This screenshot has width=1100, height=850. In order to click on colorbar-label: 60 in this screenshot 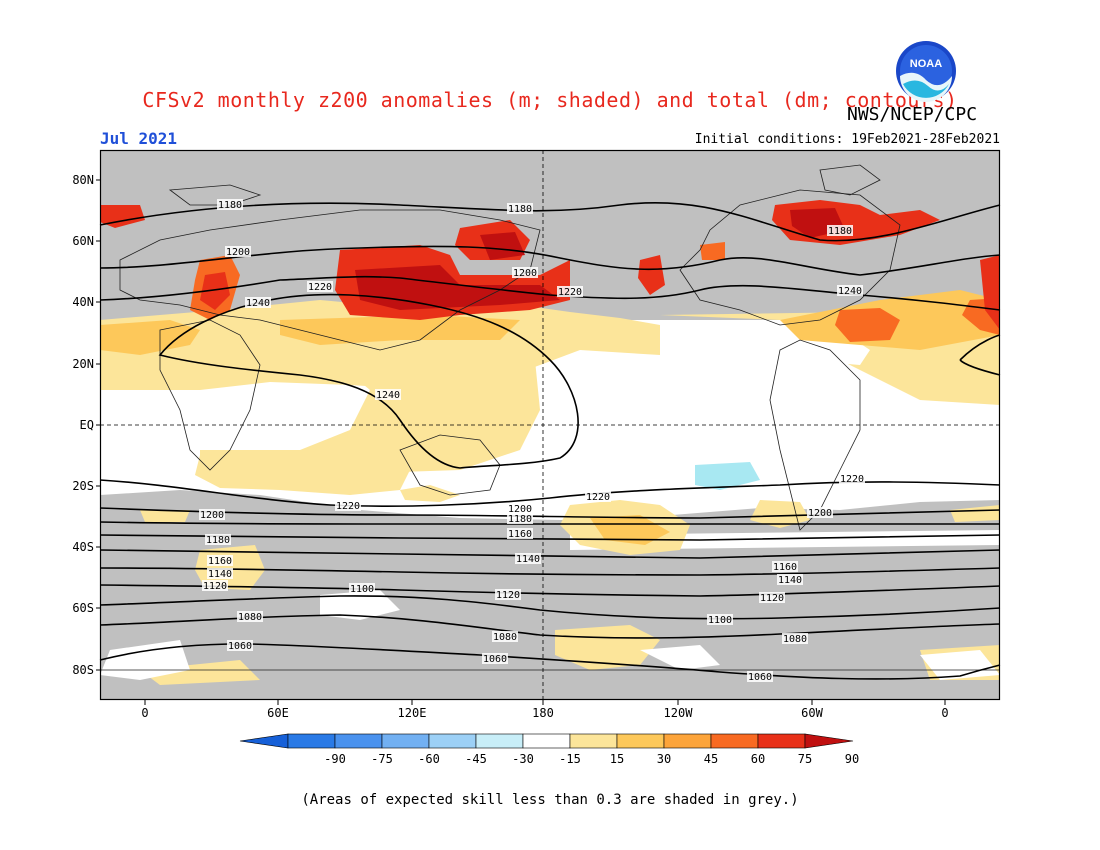, I will do `click(758, 759)`.